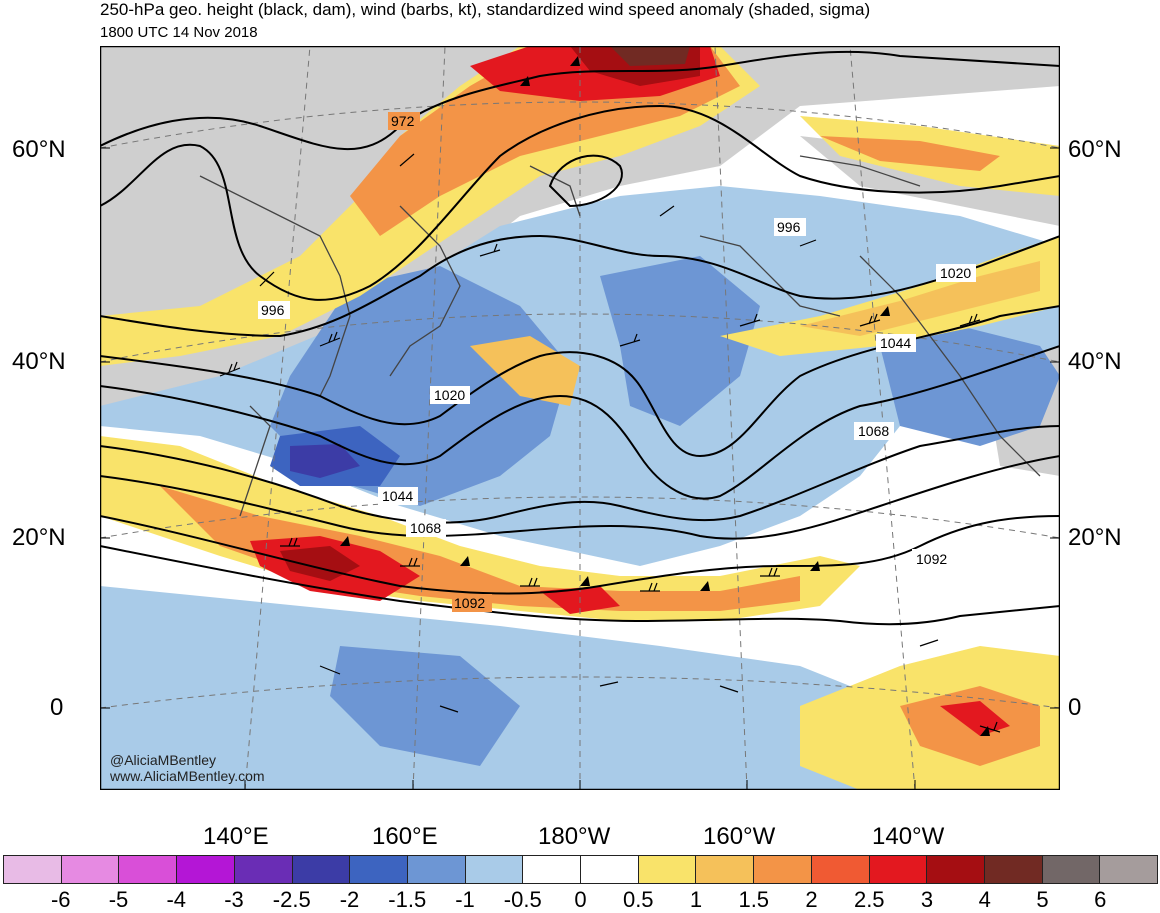 Image resolution: width=1160 pixels, height=913 pixels. What do you see at coordinates (955, 273) in the screenshot?
I see `contour-label-1020-east: 1020` at bounding box center [955, 273].